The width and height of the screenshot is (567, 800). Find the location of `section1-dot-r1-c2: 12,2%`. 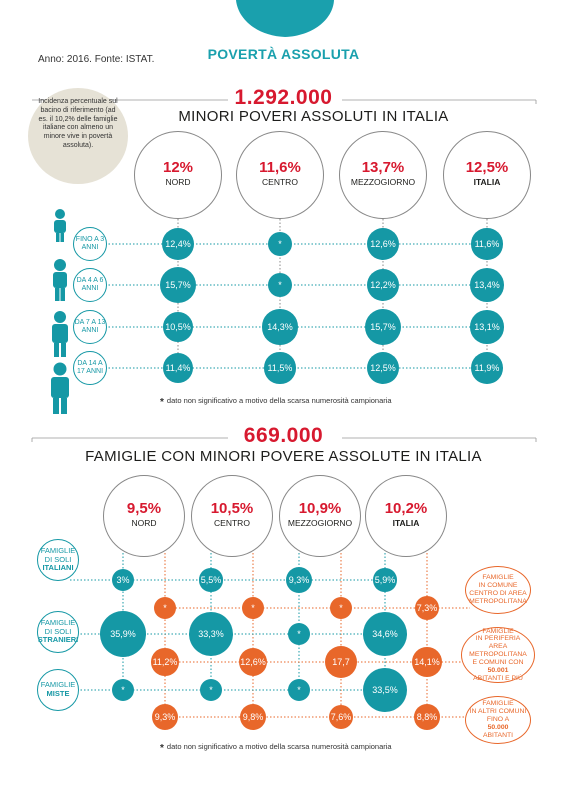

section1-dot-r1-c2: 12,2% is located at coordinates (383, 285).